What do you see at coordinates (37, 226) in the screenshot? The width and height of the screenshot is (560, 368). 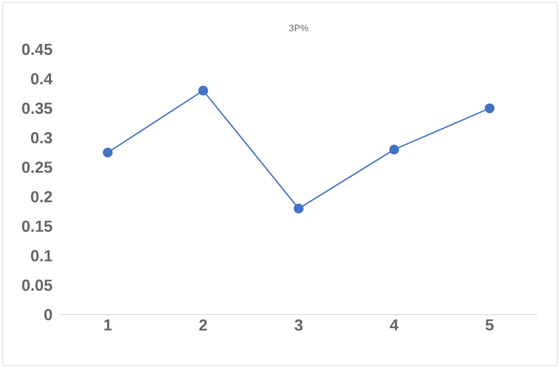 I see `y-tick-label: 0.15` at bounding box center [37, 226].